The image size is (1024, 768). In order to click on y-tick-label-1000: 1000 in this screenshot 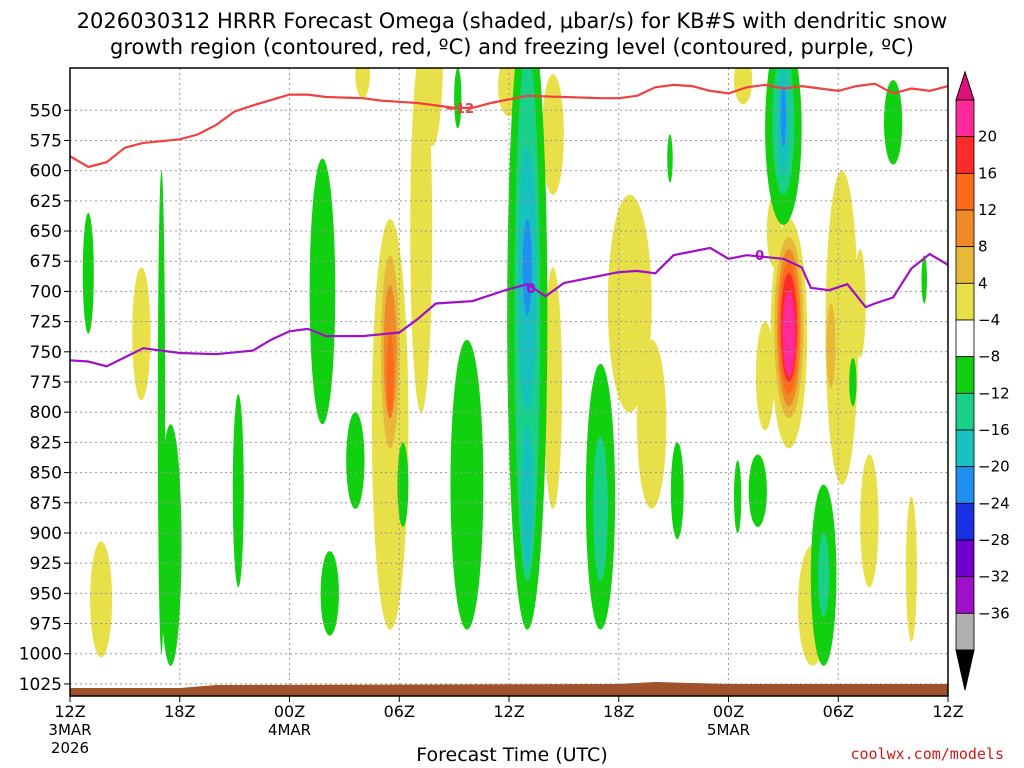, I will do `click(40, 655)`.